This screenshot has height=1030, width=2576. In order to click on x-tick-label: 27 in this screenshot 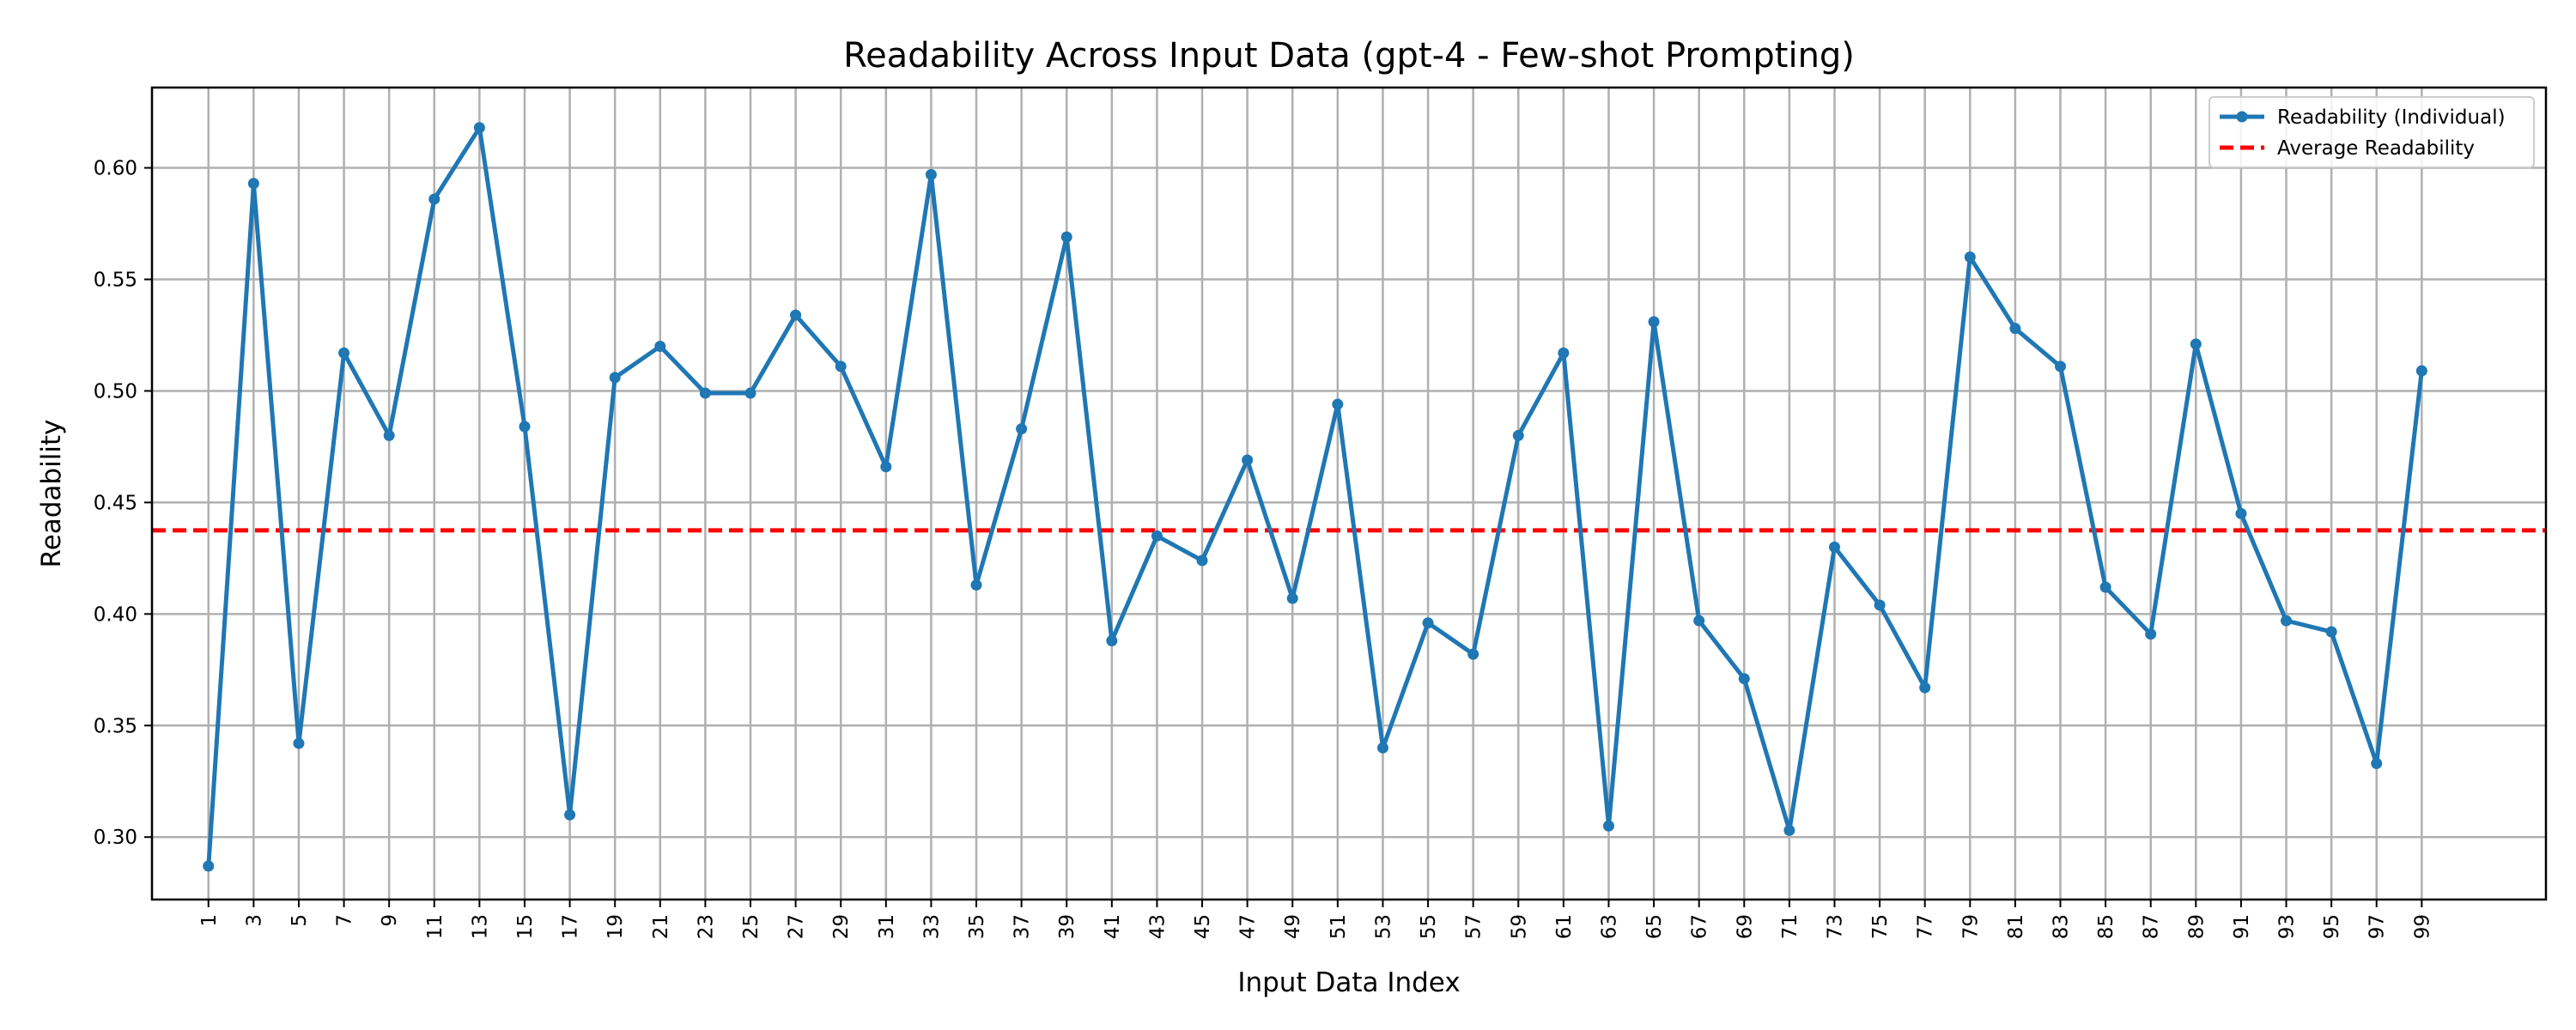, I will do `click(797, 926)`.